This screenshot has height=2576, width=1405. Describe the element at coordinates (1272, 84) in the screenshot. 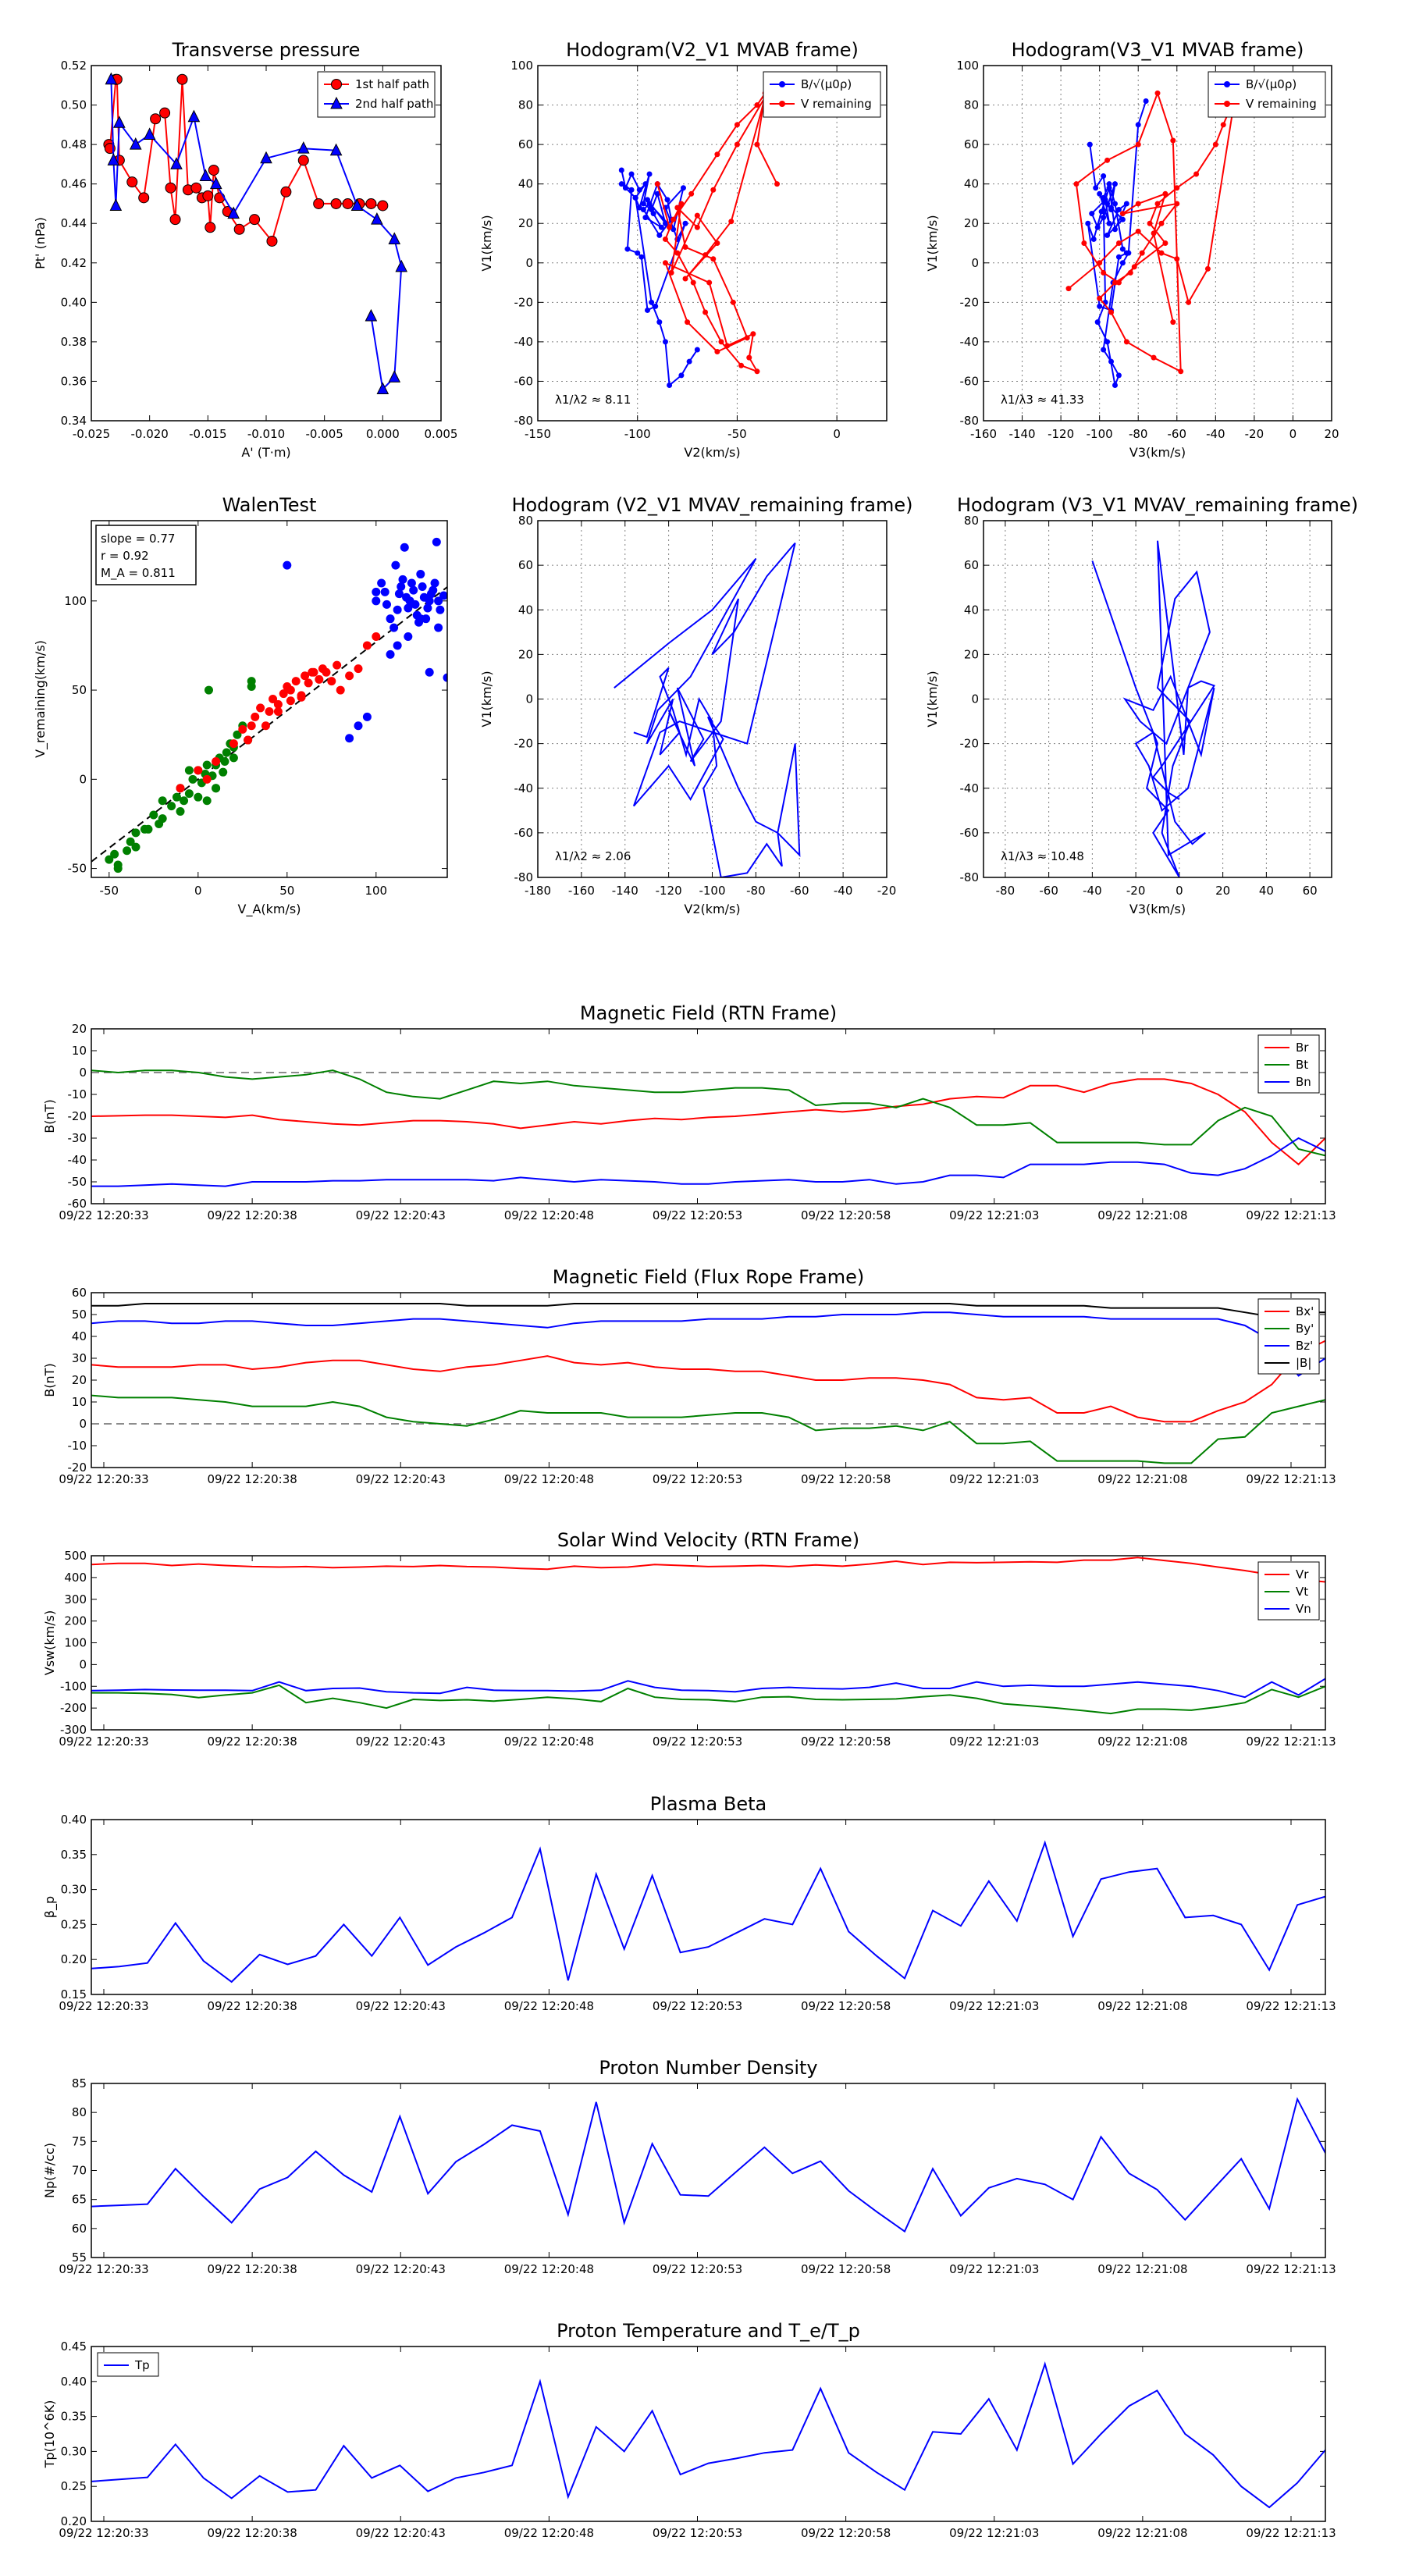

I see `legend-label: B/√(μ0ρ)` at that location.